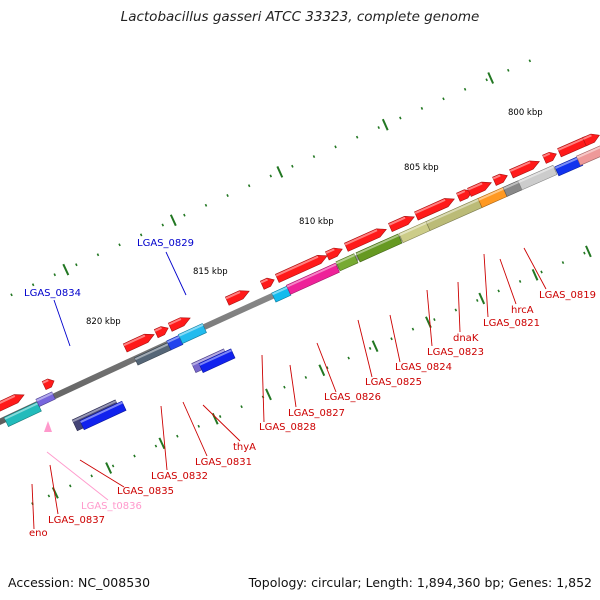  Describe the element at coordinates (217, 361) in the screenshot. I see `gene-lgas-0829-b` at that location.